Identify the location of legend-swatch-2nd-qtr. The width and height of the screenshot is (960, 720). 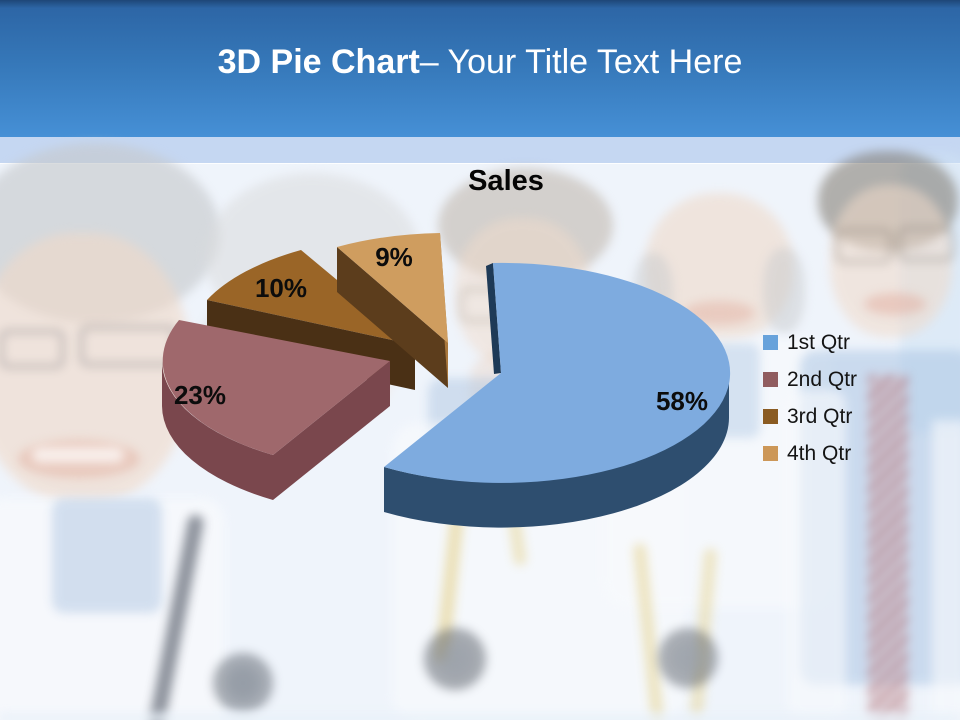
(770, 379).